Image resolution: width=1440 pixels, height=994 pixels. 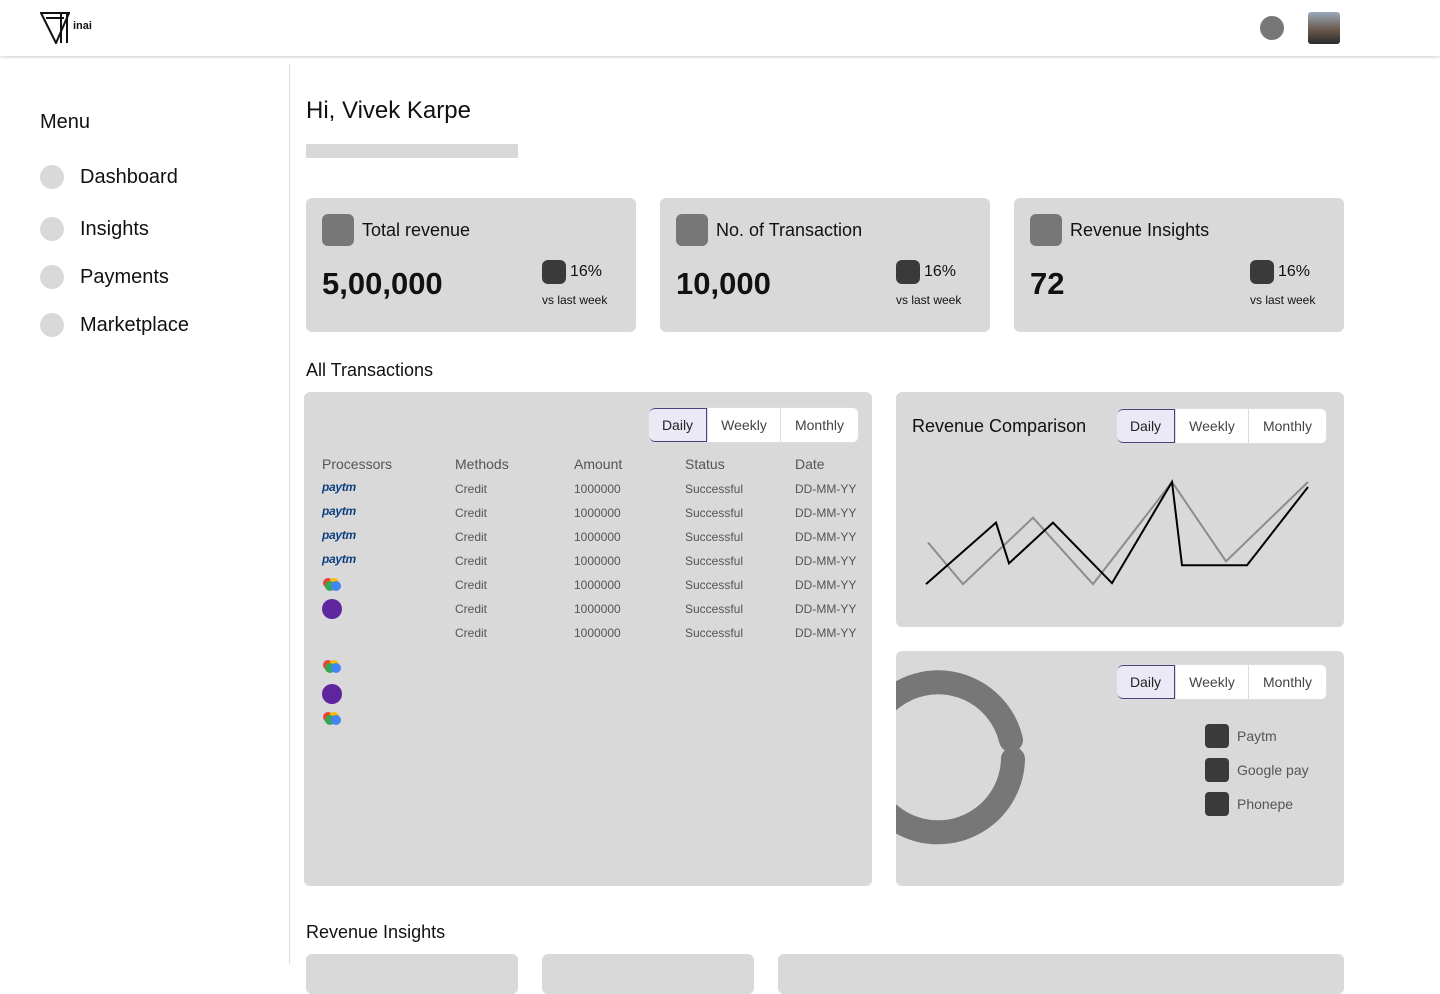 I want to click on stat-title: Total revenue, so click(x=416, y=230).